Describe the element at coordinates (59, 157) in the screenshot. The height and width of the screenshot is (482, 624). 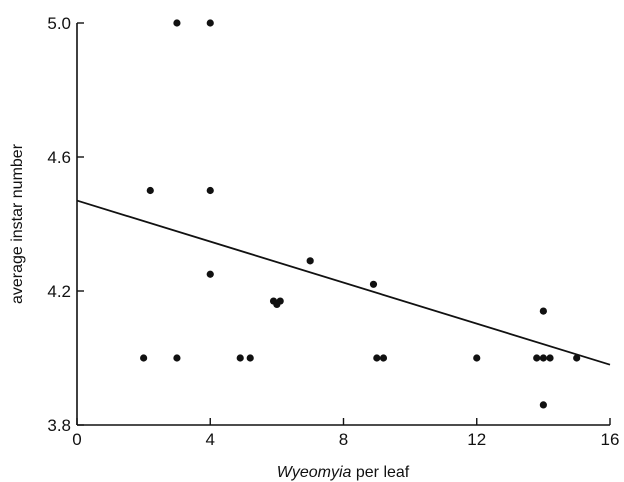
I see `y-tick-label: 4.6` at that location.